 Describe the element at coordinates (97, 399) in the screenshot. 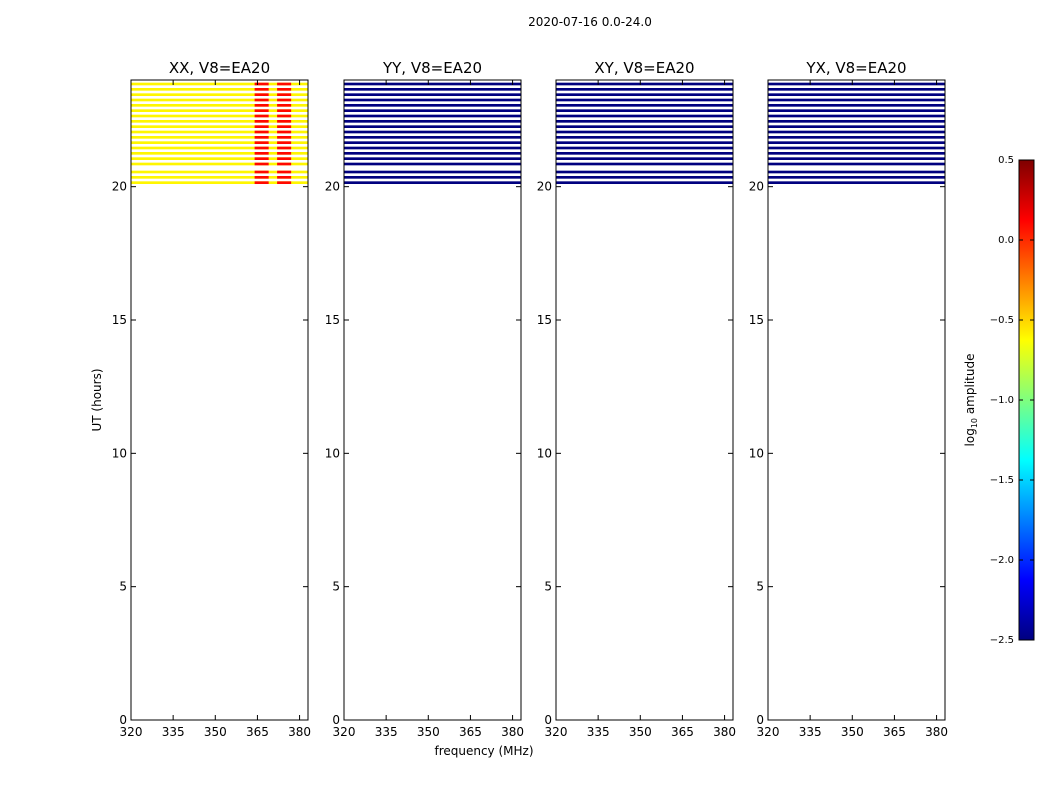

I see `y-axis-label: UT (hours)` at that location.